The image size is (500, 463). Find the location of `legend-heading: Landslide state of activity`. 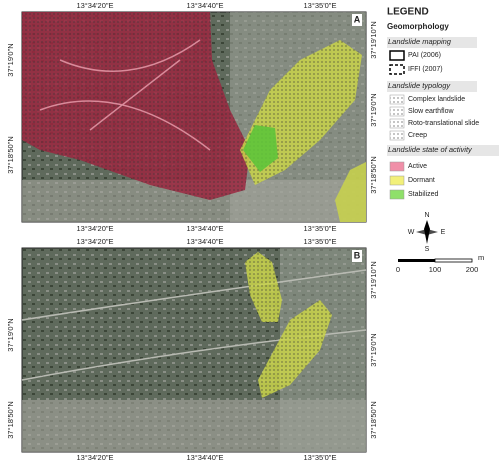

legend-heading: Landslide state of activity is located at coordinates (430, 149).